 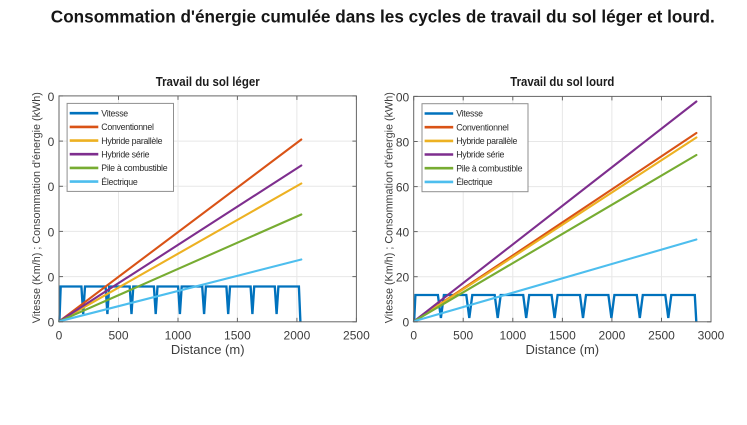 What do you see at coordinates (403, 188) in the screenshot?
I see `svg-text: 60` at bounding box center [403, 188].